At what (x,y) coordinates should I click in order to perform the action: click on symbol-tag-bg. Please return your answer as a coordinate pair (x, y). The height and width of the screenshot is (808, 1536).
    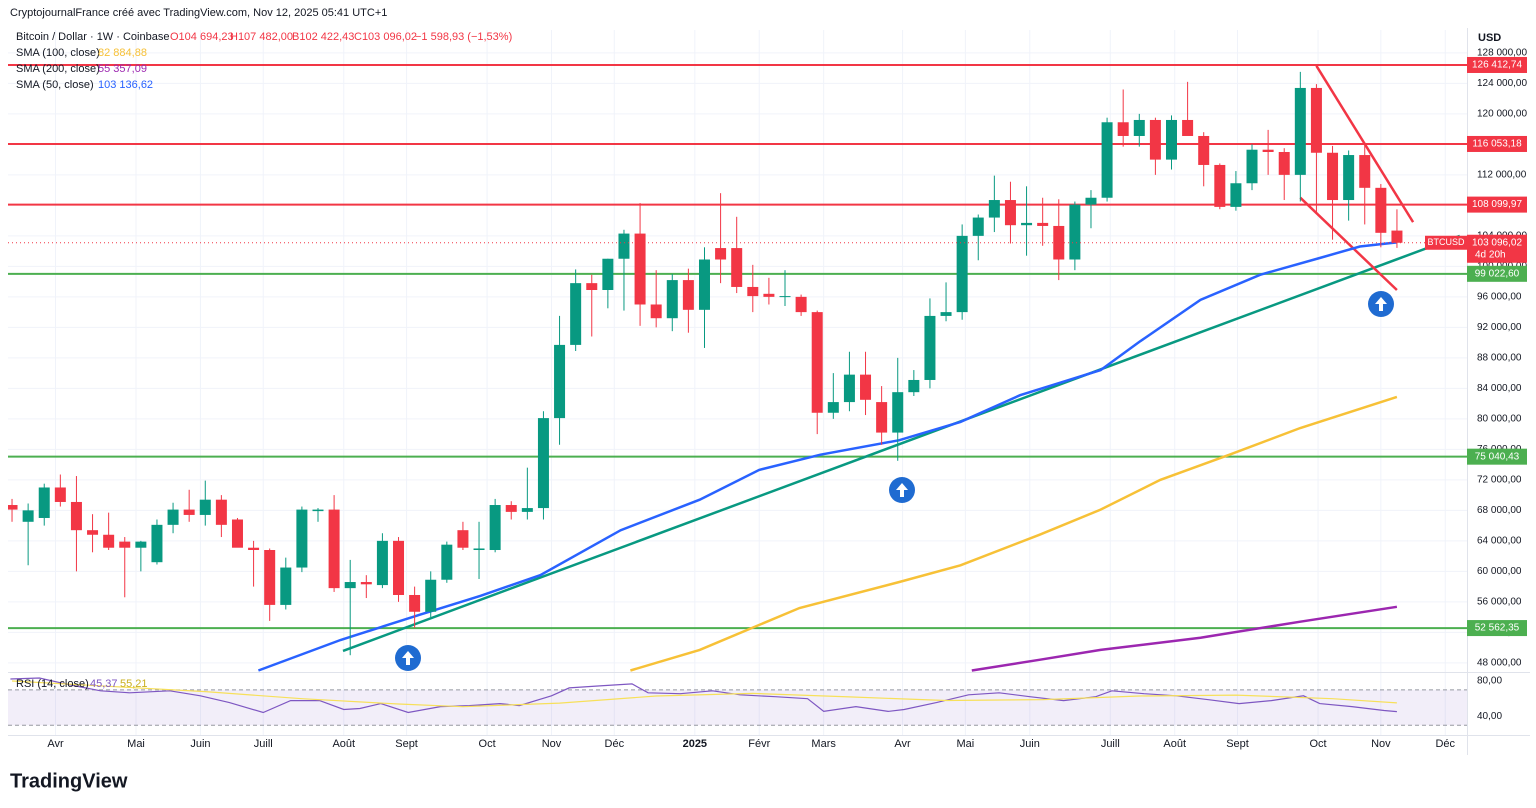
    Looking at the image, I should click on (1446, 242).